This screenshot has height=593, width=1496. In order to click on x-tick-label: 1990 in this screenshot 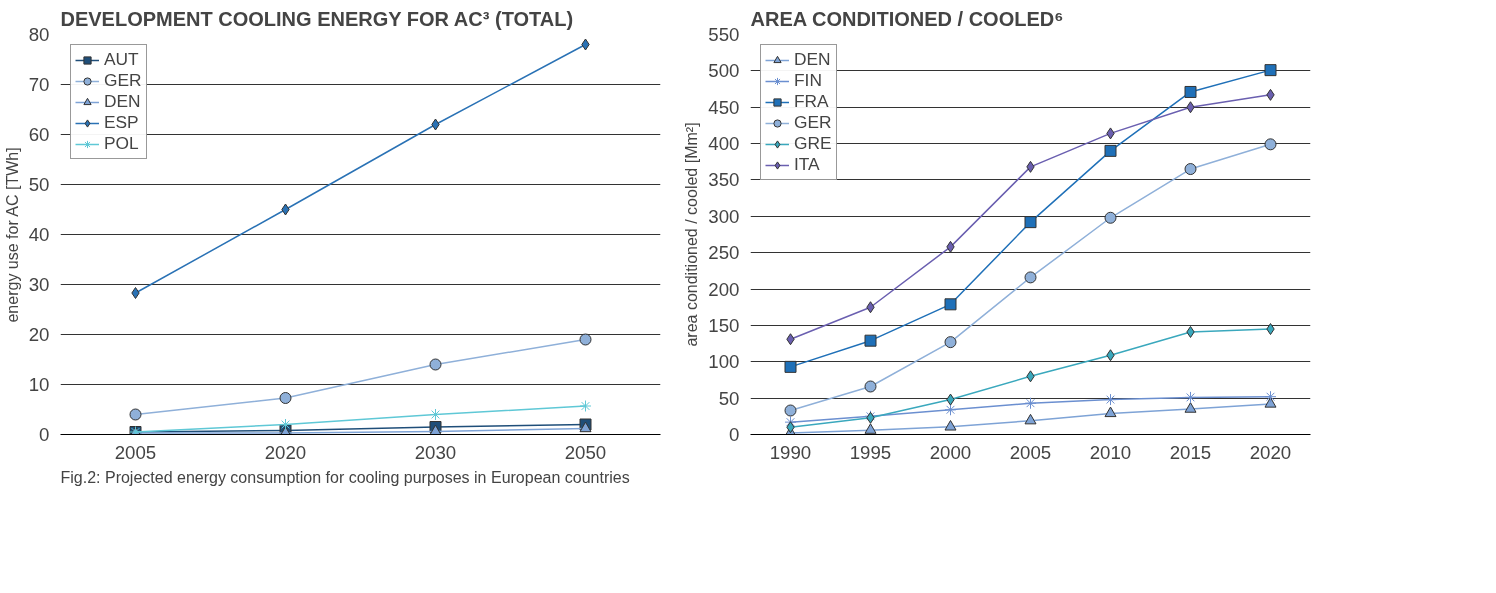, I will do `click(790, 452)`.